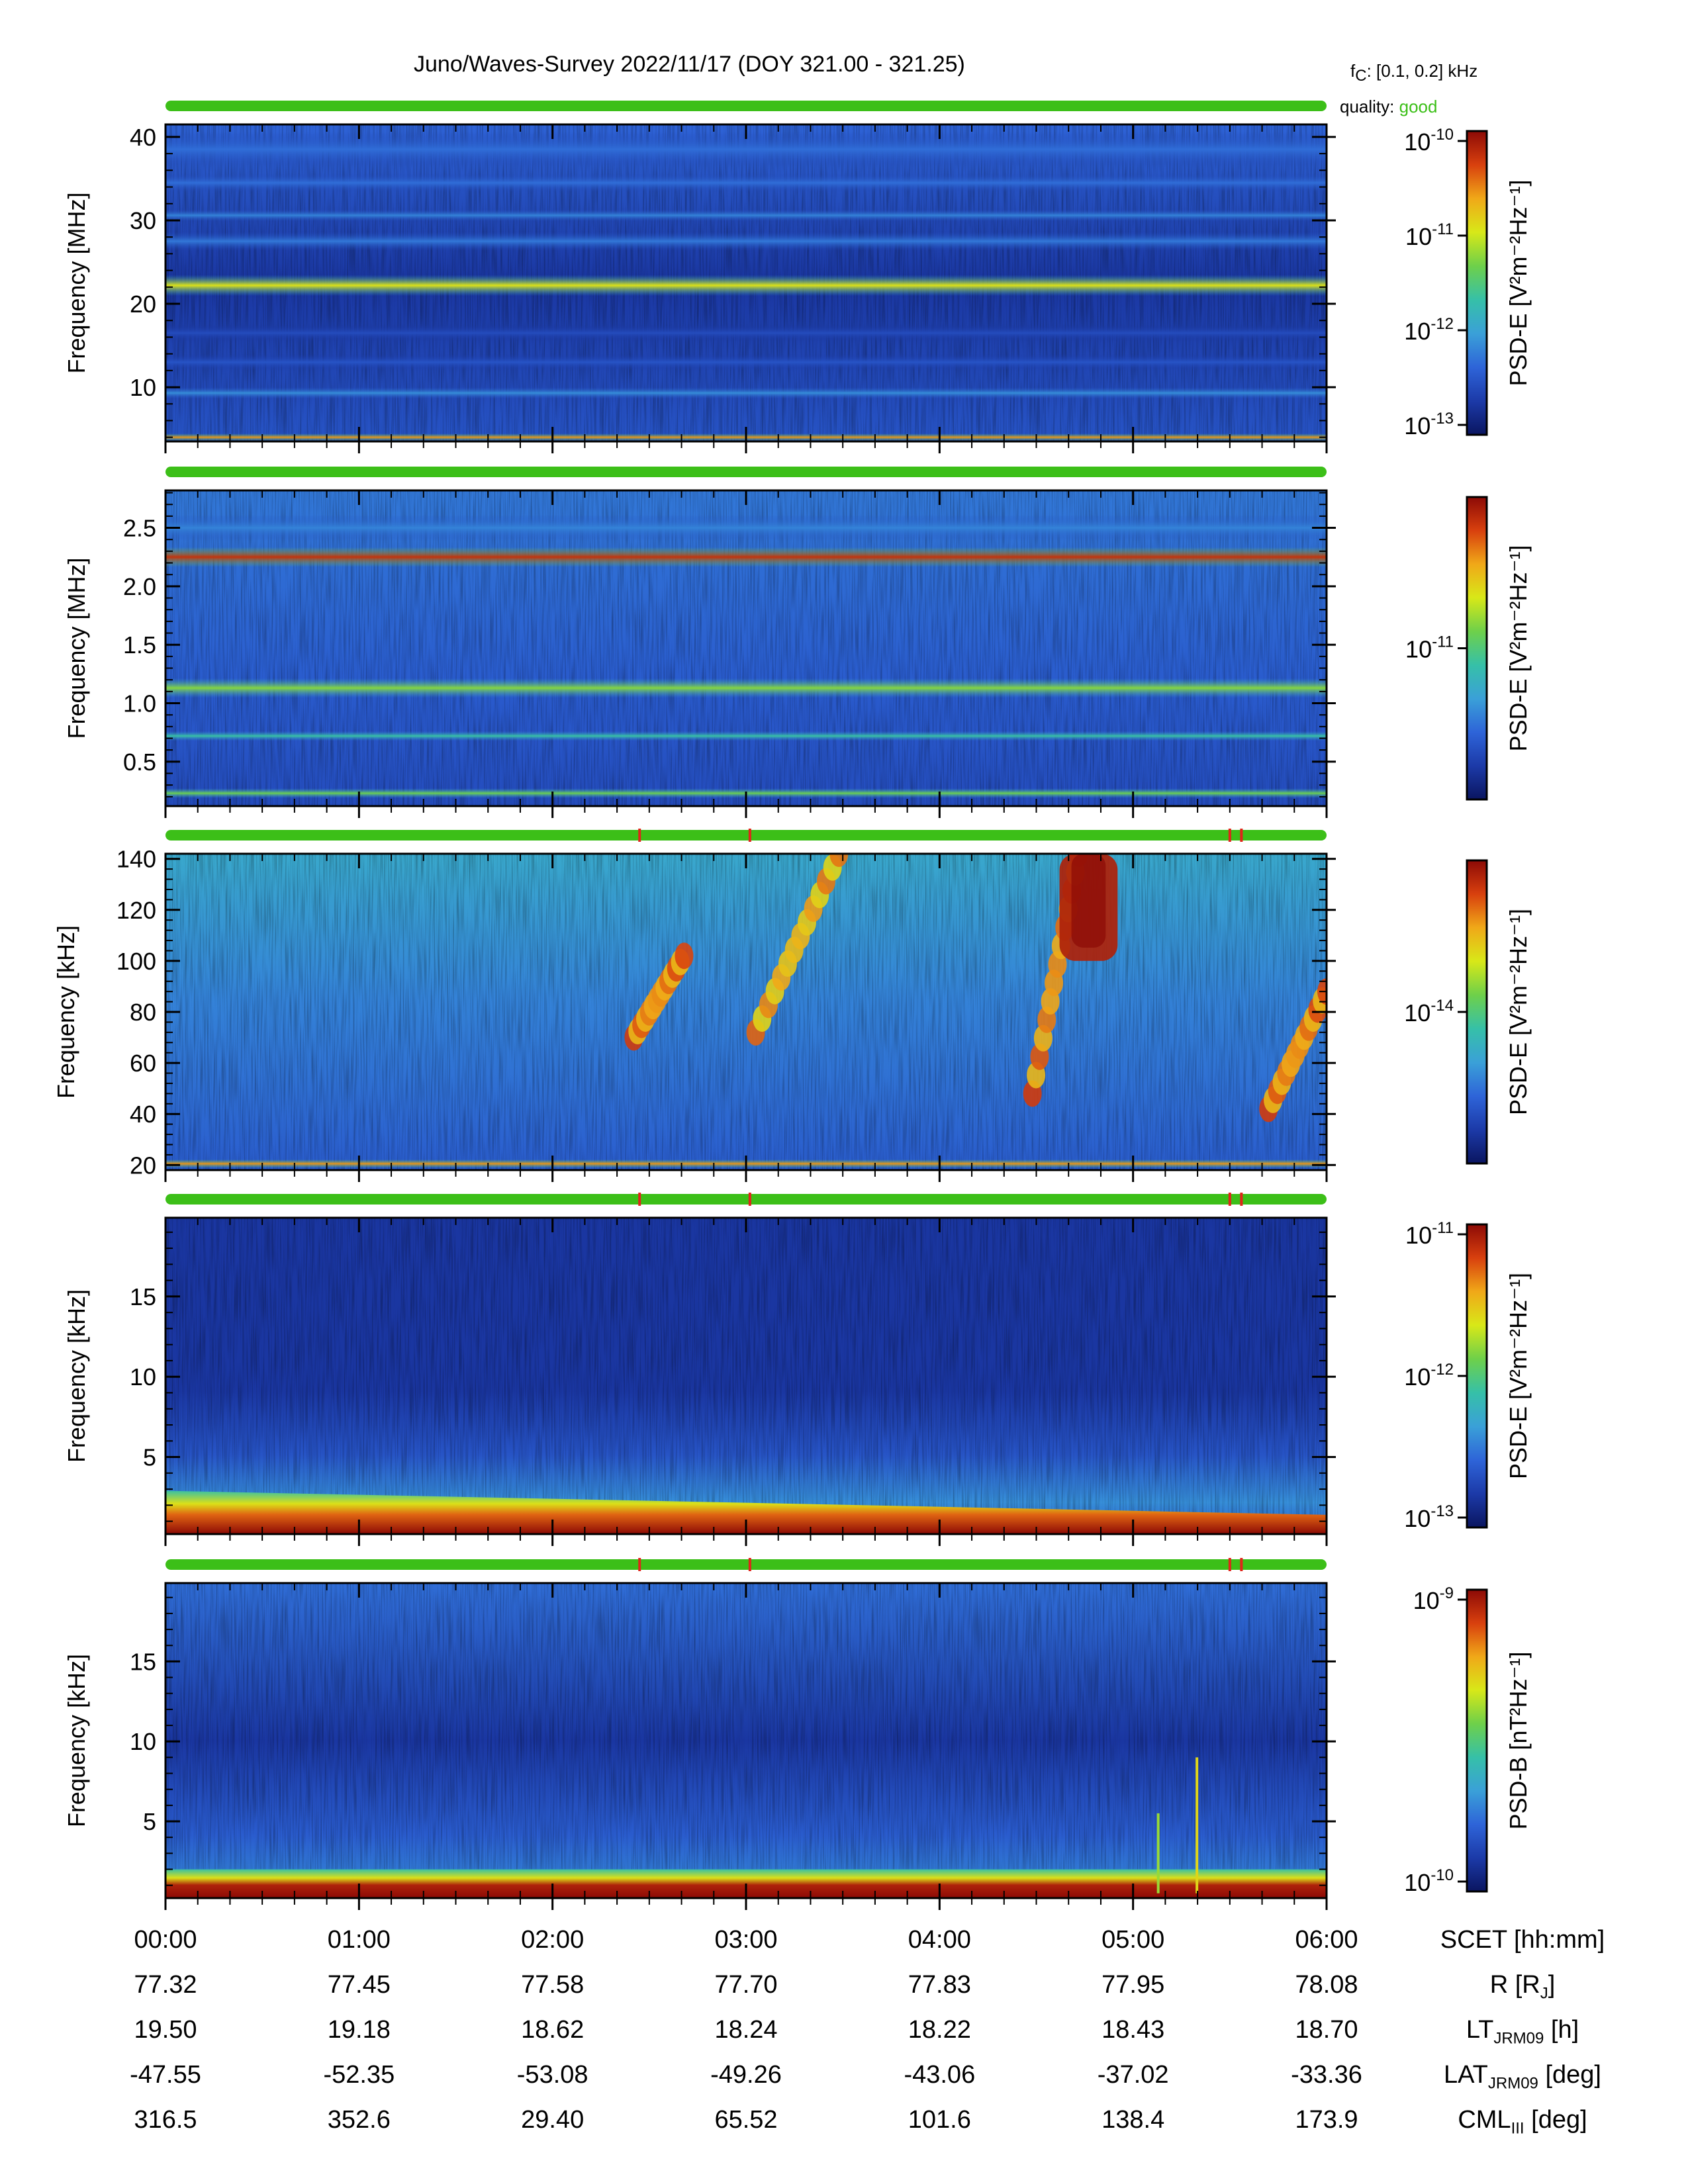 The width and height of the screenshot is (1688, 2184). Describe the element at coordinates (1522, 1940) in the screenshot. I see `ephemeris-label: SCET [hh:mm]` at that location.